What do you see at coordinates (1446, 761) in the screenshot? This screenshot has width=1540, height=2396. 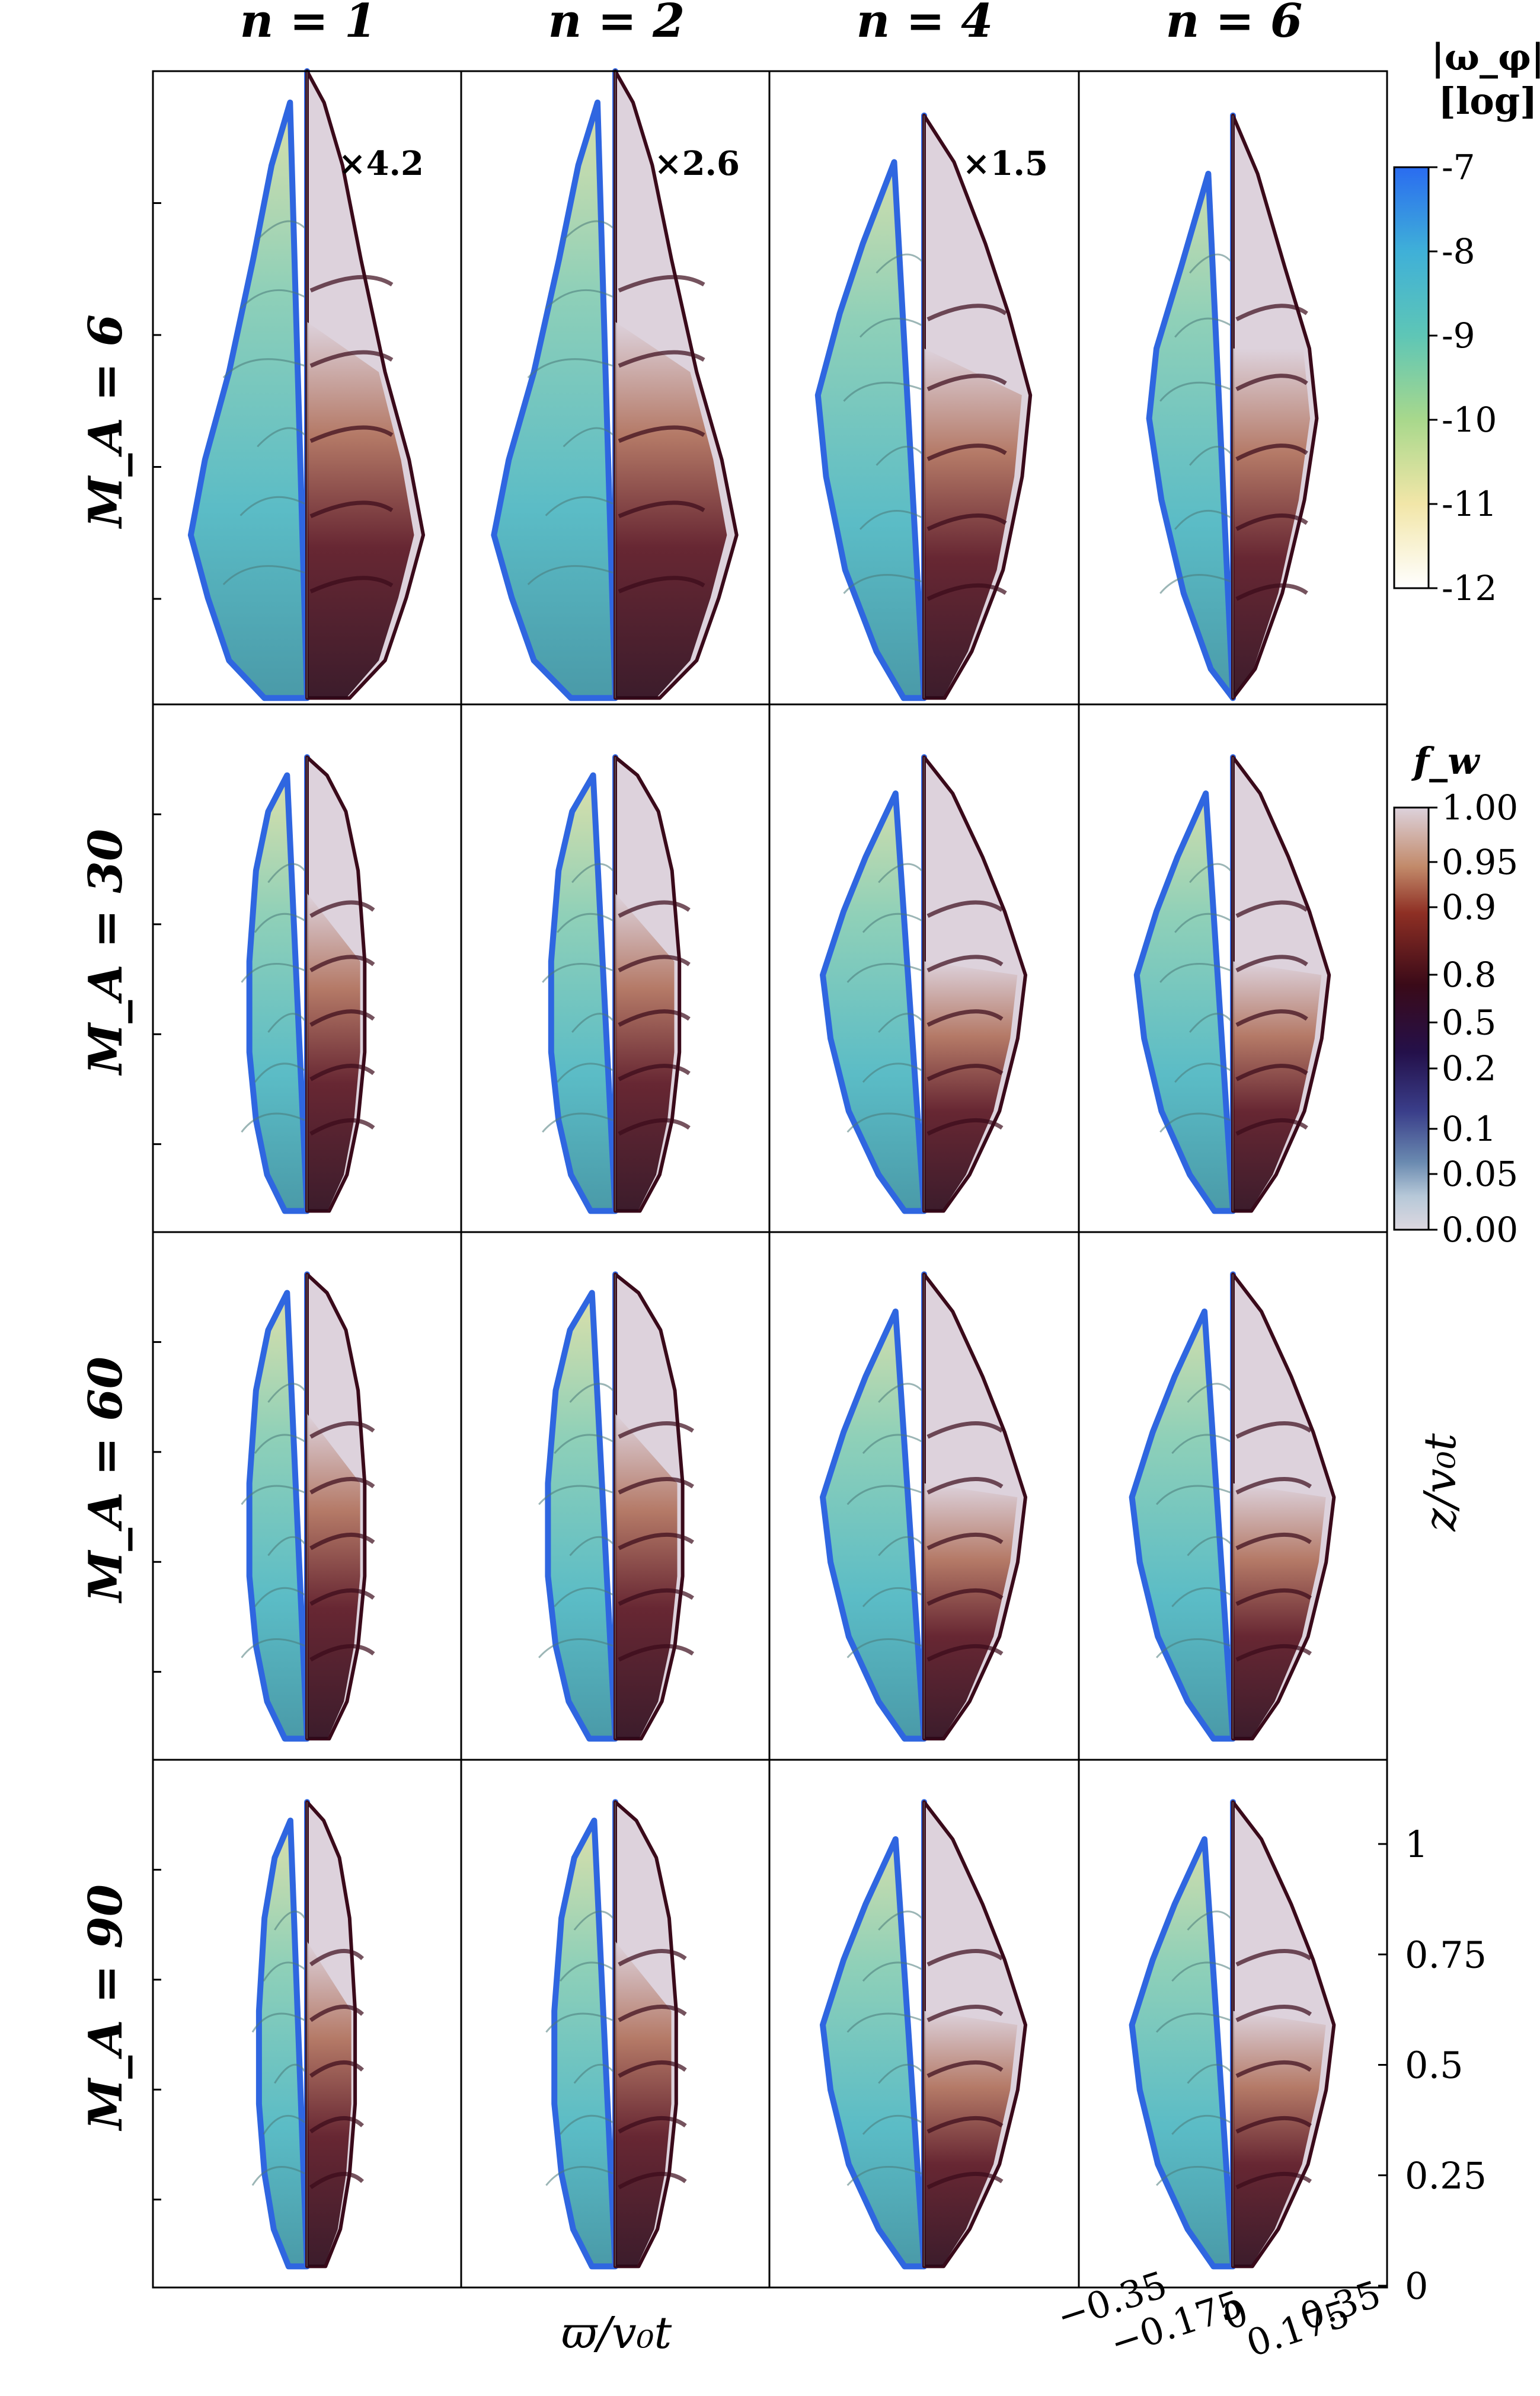 I see `fraction-colorbar-title: f_w` at bounding box center [1446, 761].